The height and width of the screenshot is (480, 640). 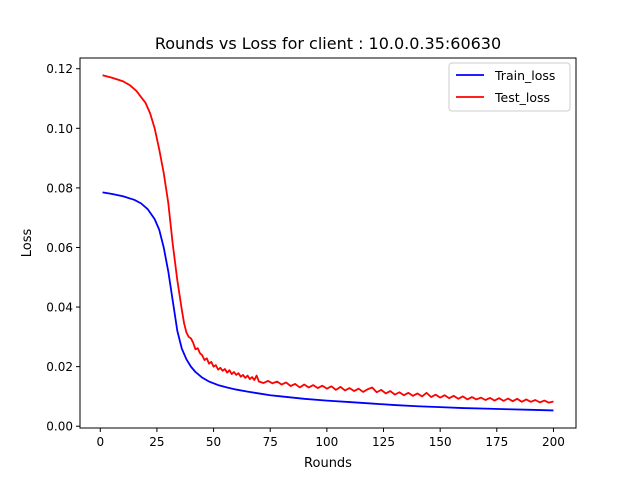 I want to click on x-tick-label: 25, so click(x=156, y=442).